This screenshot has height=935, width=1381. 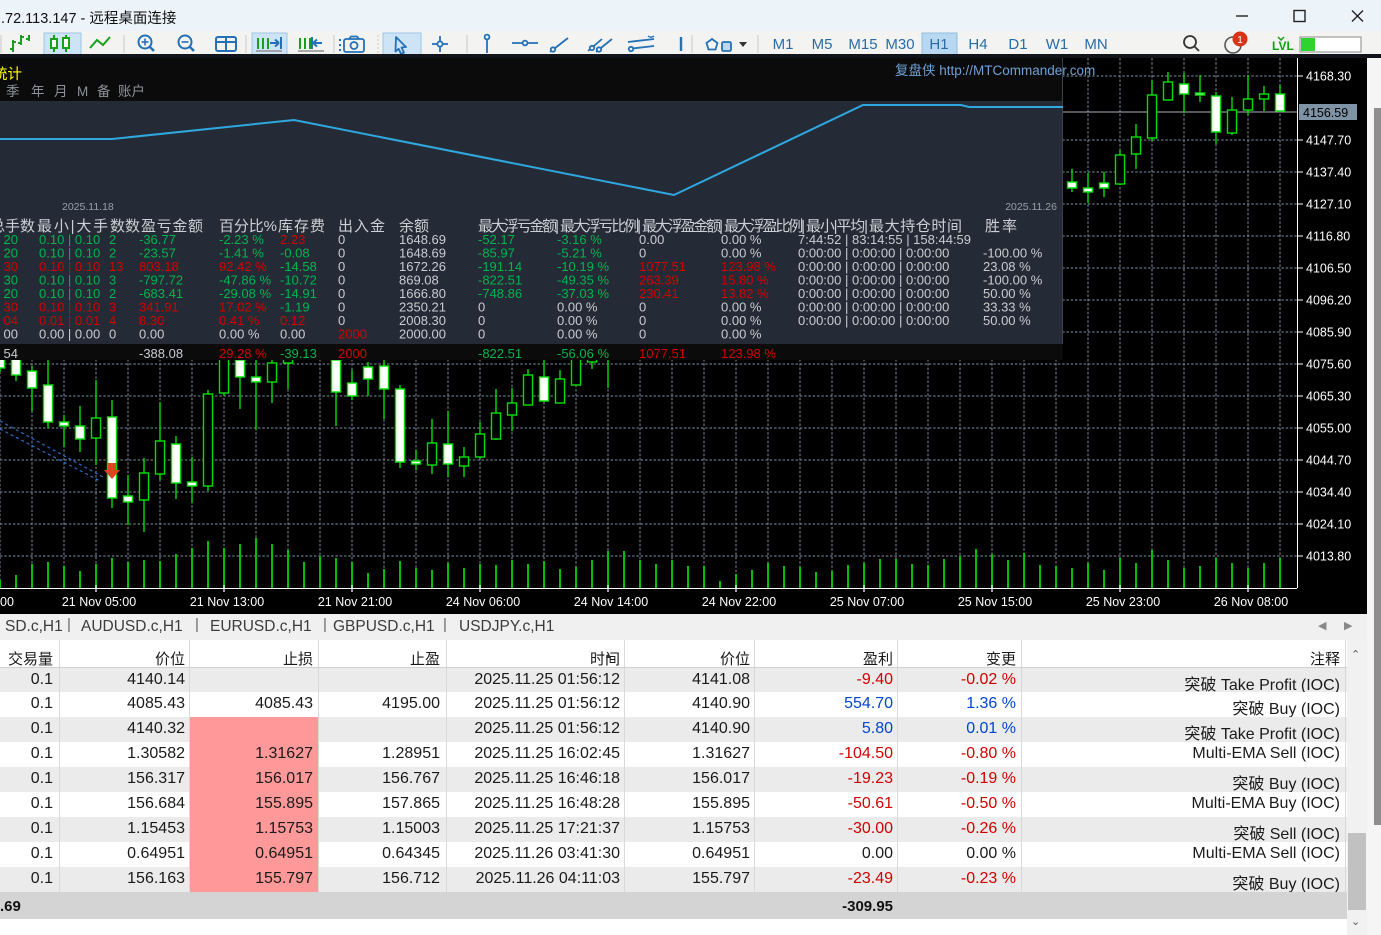 What do you see at coordinates (600, 226) in the screenshot?
I see `svg-text: 最大浮亏比例|` at bounding box center [600, 226].